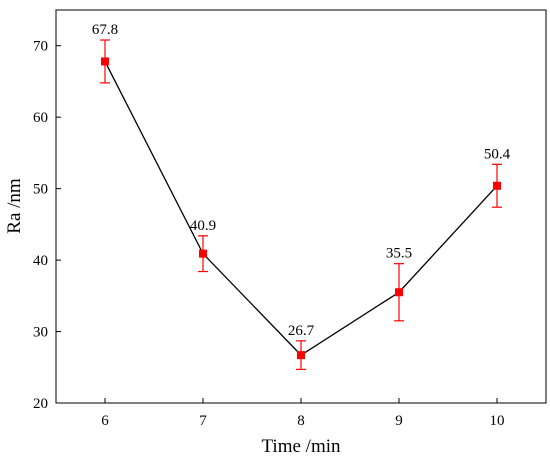 The height and width of the screenshot is (459, 550). What do you see at coordinates (203, 226) in the screenshot?
I see `data-label: 40.9` at bounding box center [203, 226].